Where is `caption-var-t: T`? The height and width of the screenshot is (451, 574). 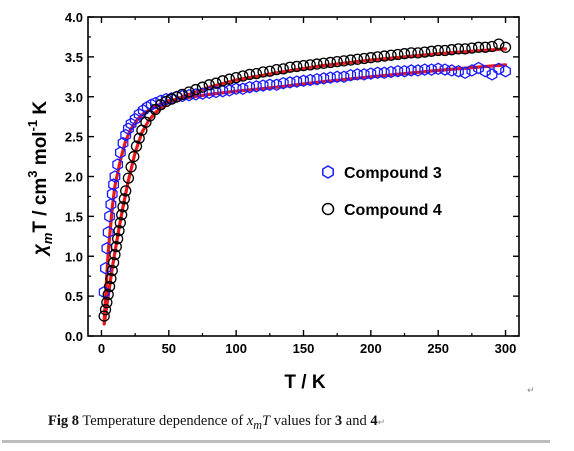 caption-var-t: T is located at coordinates (266, 421).